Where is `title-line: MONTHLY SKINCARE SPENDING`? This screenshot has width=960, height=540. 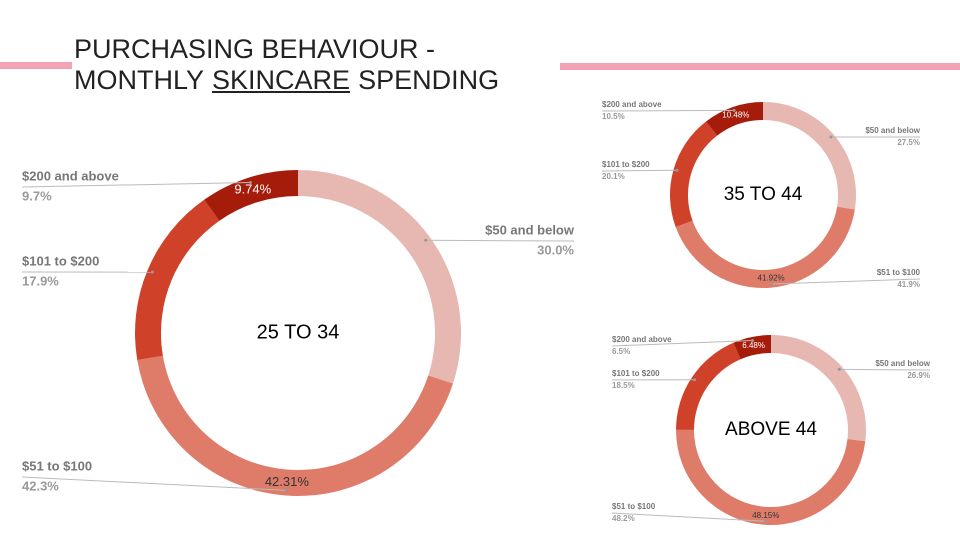
title-line: MONTHLY SKINCARE SPENDING is located at coordinates (290, 80).